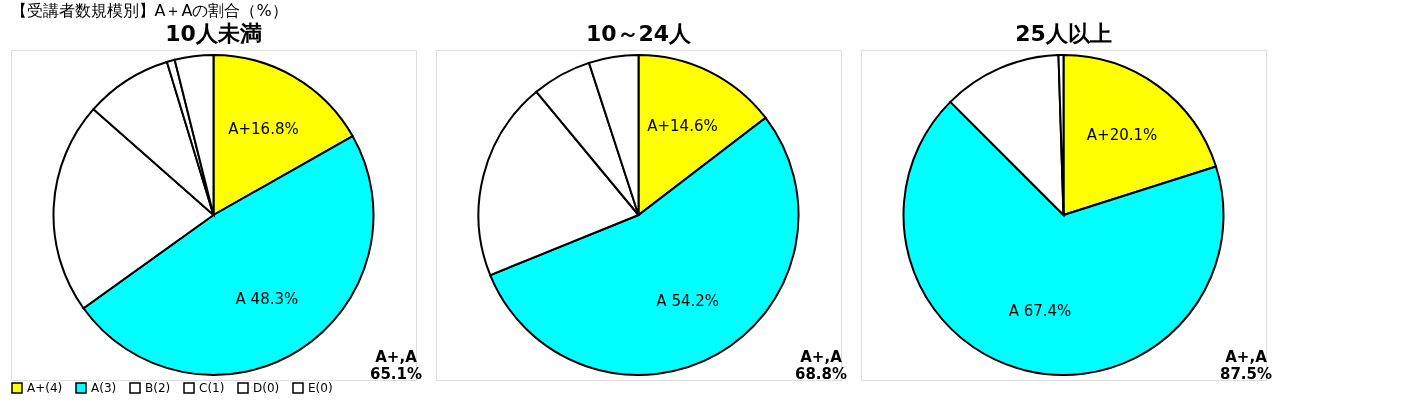 This screenshot has width=1412, height=420. Describe the element at coordinates (639, 33) in the screenshot. I see `chart-title: 10～24人` at that location.